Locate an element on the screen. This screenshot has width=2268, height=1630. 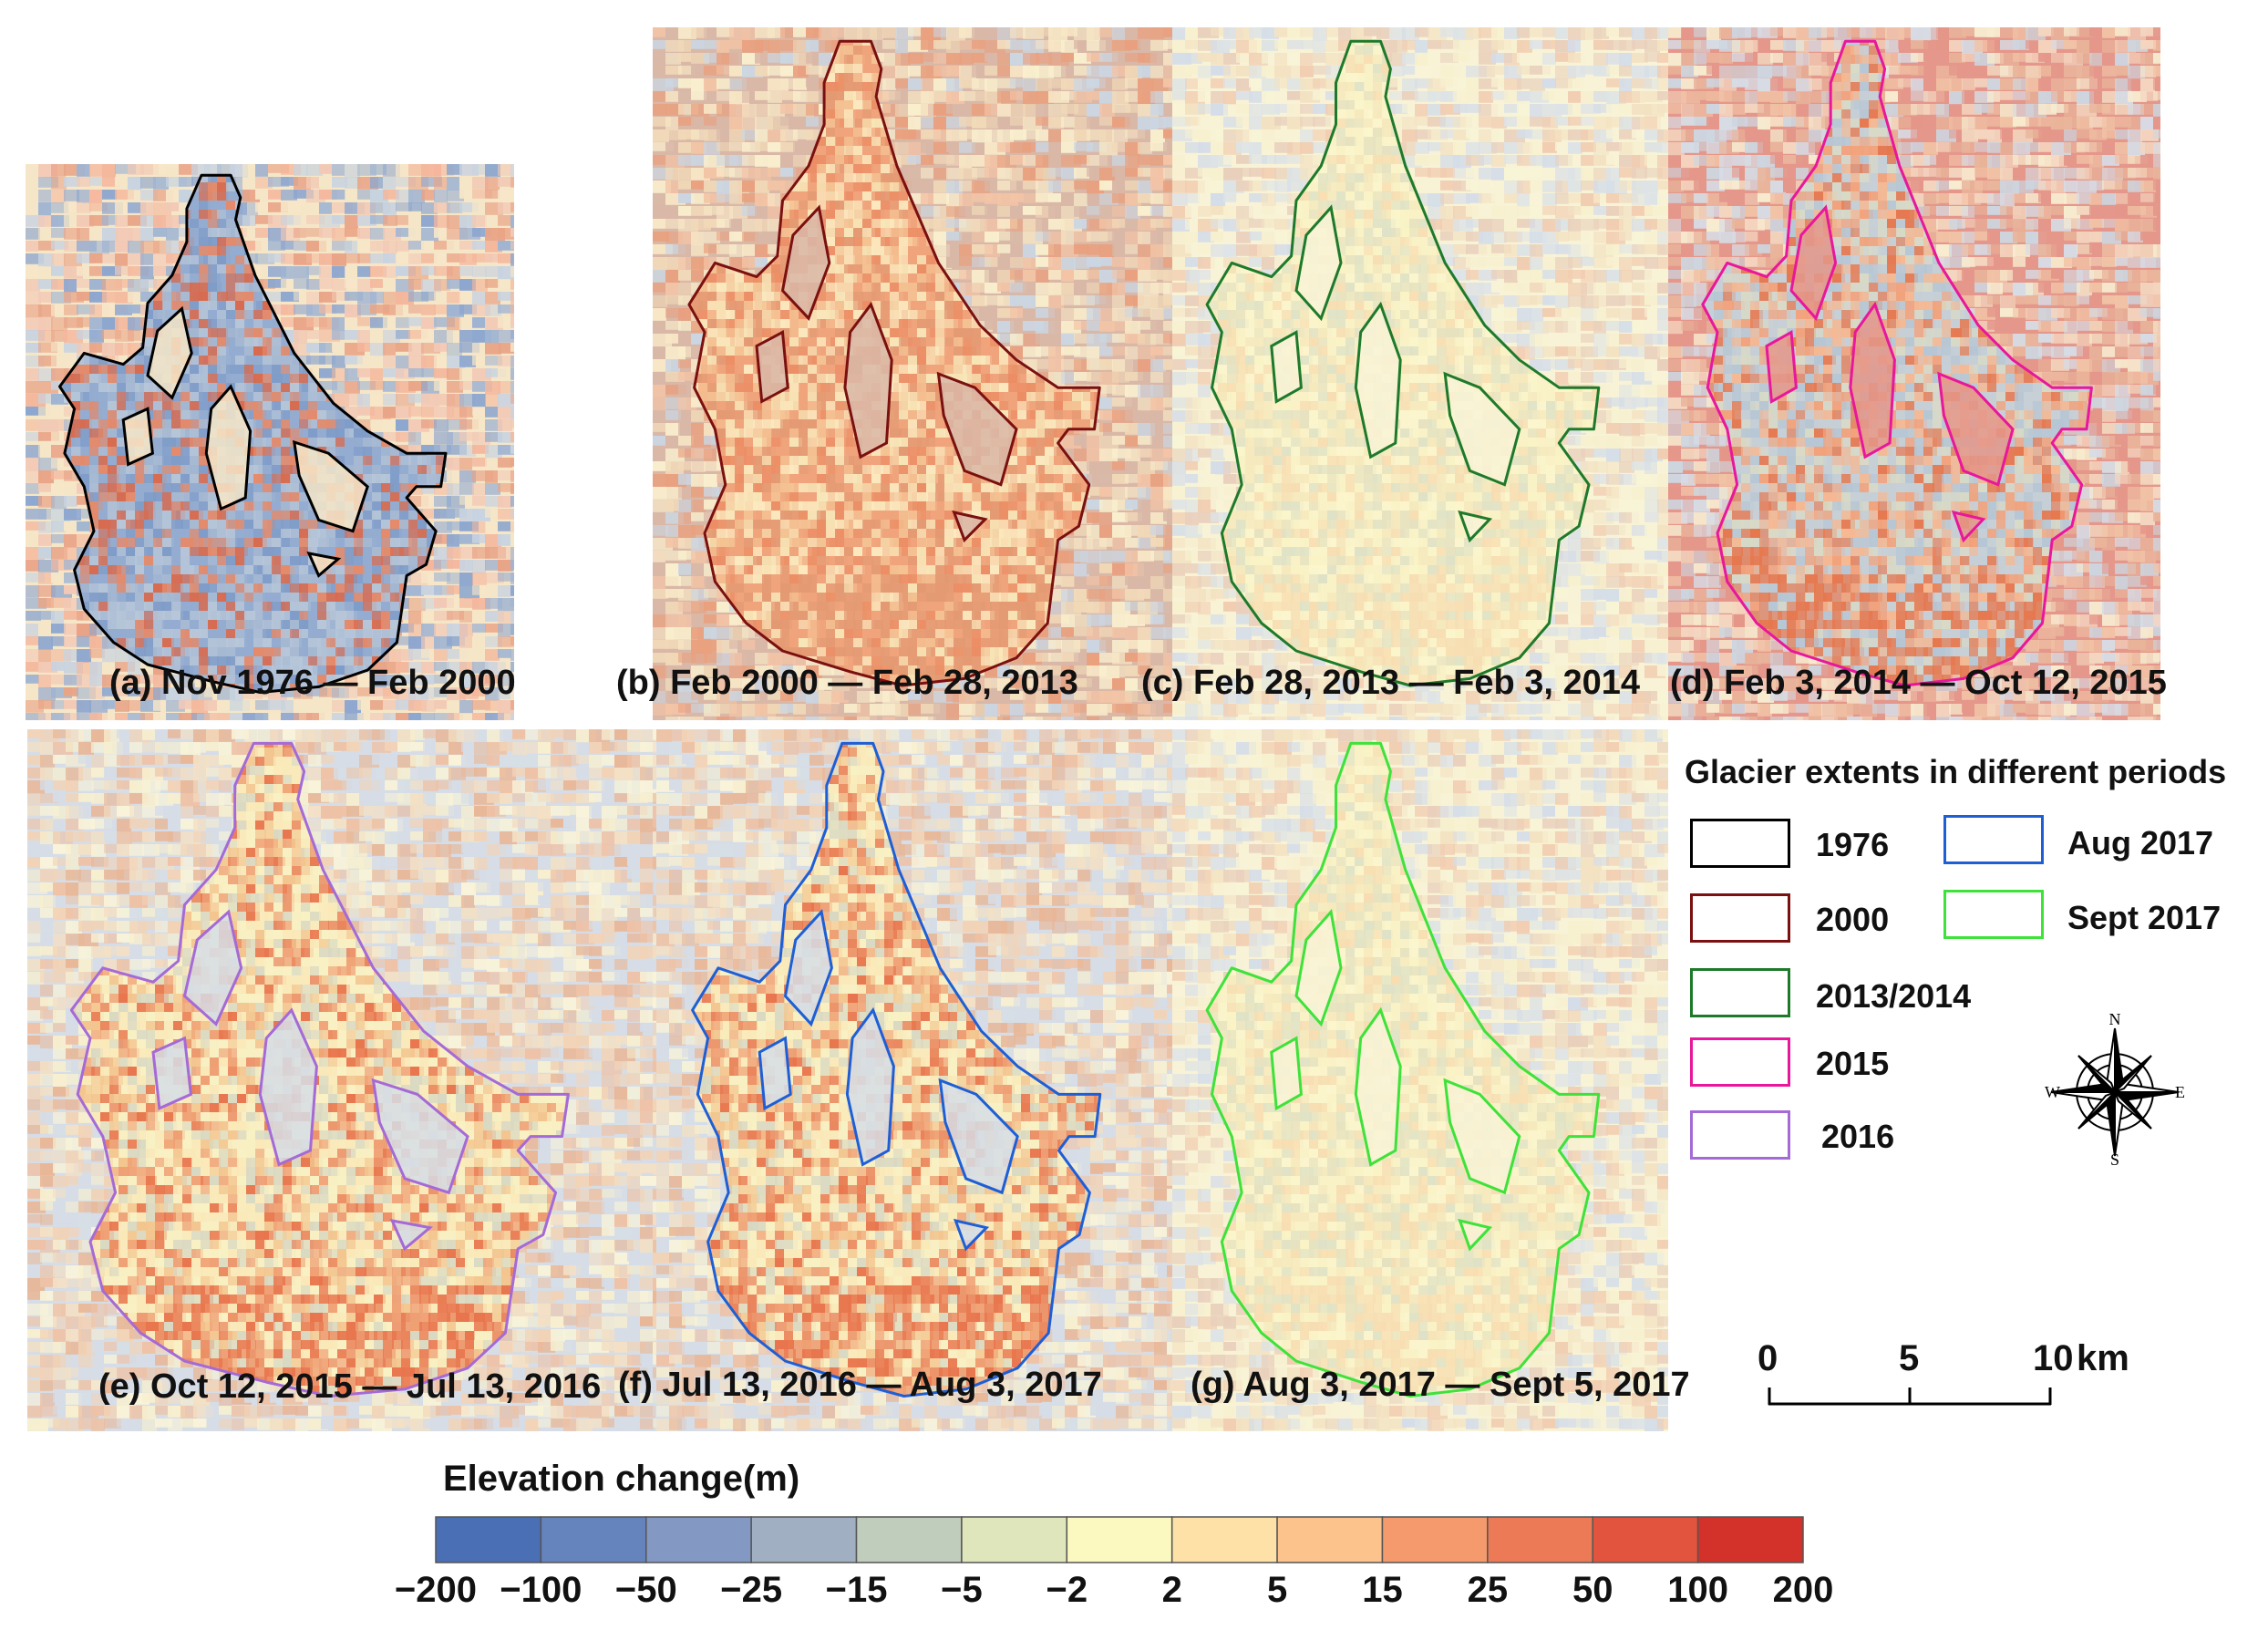
elevation-map-d is located at coordinates (1914, 373).